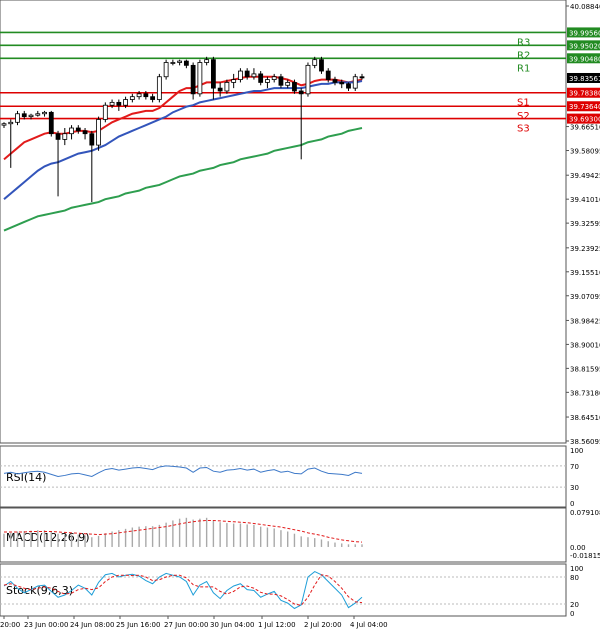  What do you see at coordinates (585, 273) in the screenshot?
I see `price-tick-label: 39.15510` at bounding box center [585, 273].